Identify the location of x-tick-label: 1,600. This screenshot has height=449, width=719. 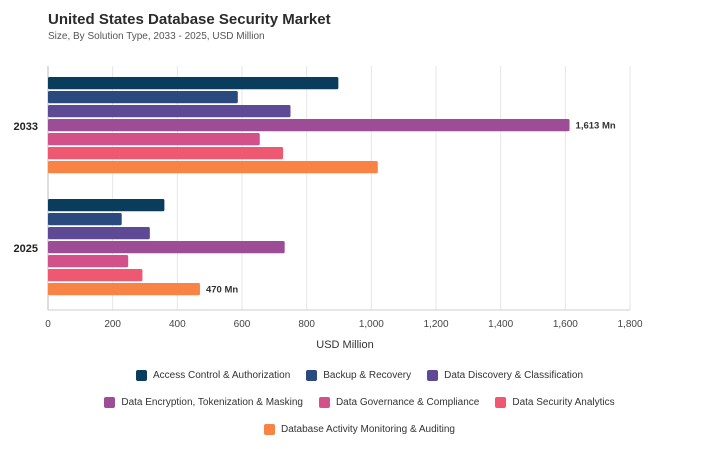
(565, 324).